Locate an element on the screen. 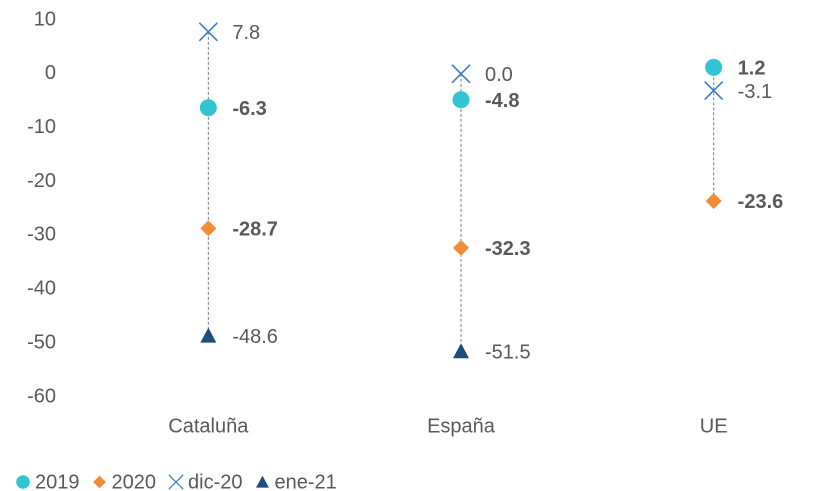 The height and width of the screenshot is (491, 838). legend-label: 2019 is located at coordinates (57, 481).